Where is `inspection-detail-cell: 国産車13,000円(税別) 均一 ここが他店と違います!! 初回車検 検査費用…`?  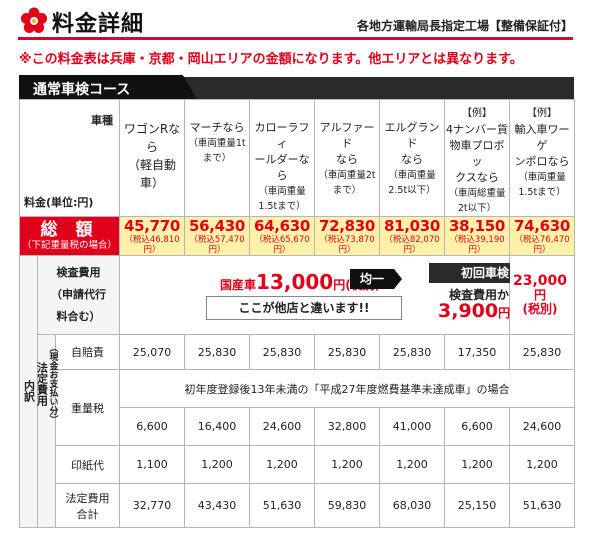 inspection-detail-cell: 国産車13,000円(税別) 均一 ここが他店と違います!! 初回車検 検査費用… is located at coordinates (330, 295).